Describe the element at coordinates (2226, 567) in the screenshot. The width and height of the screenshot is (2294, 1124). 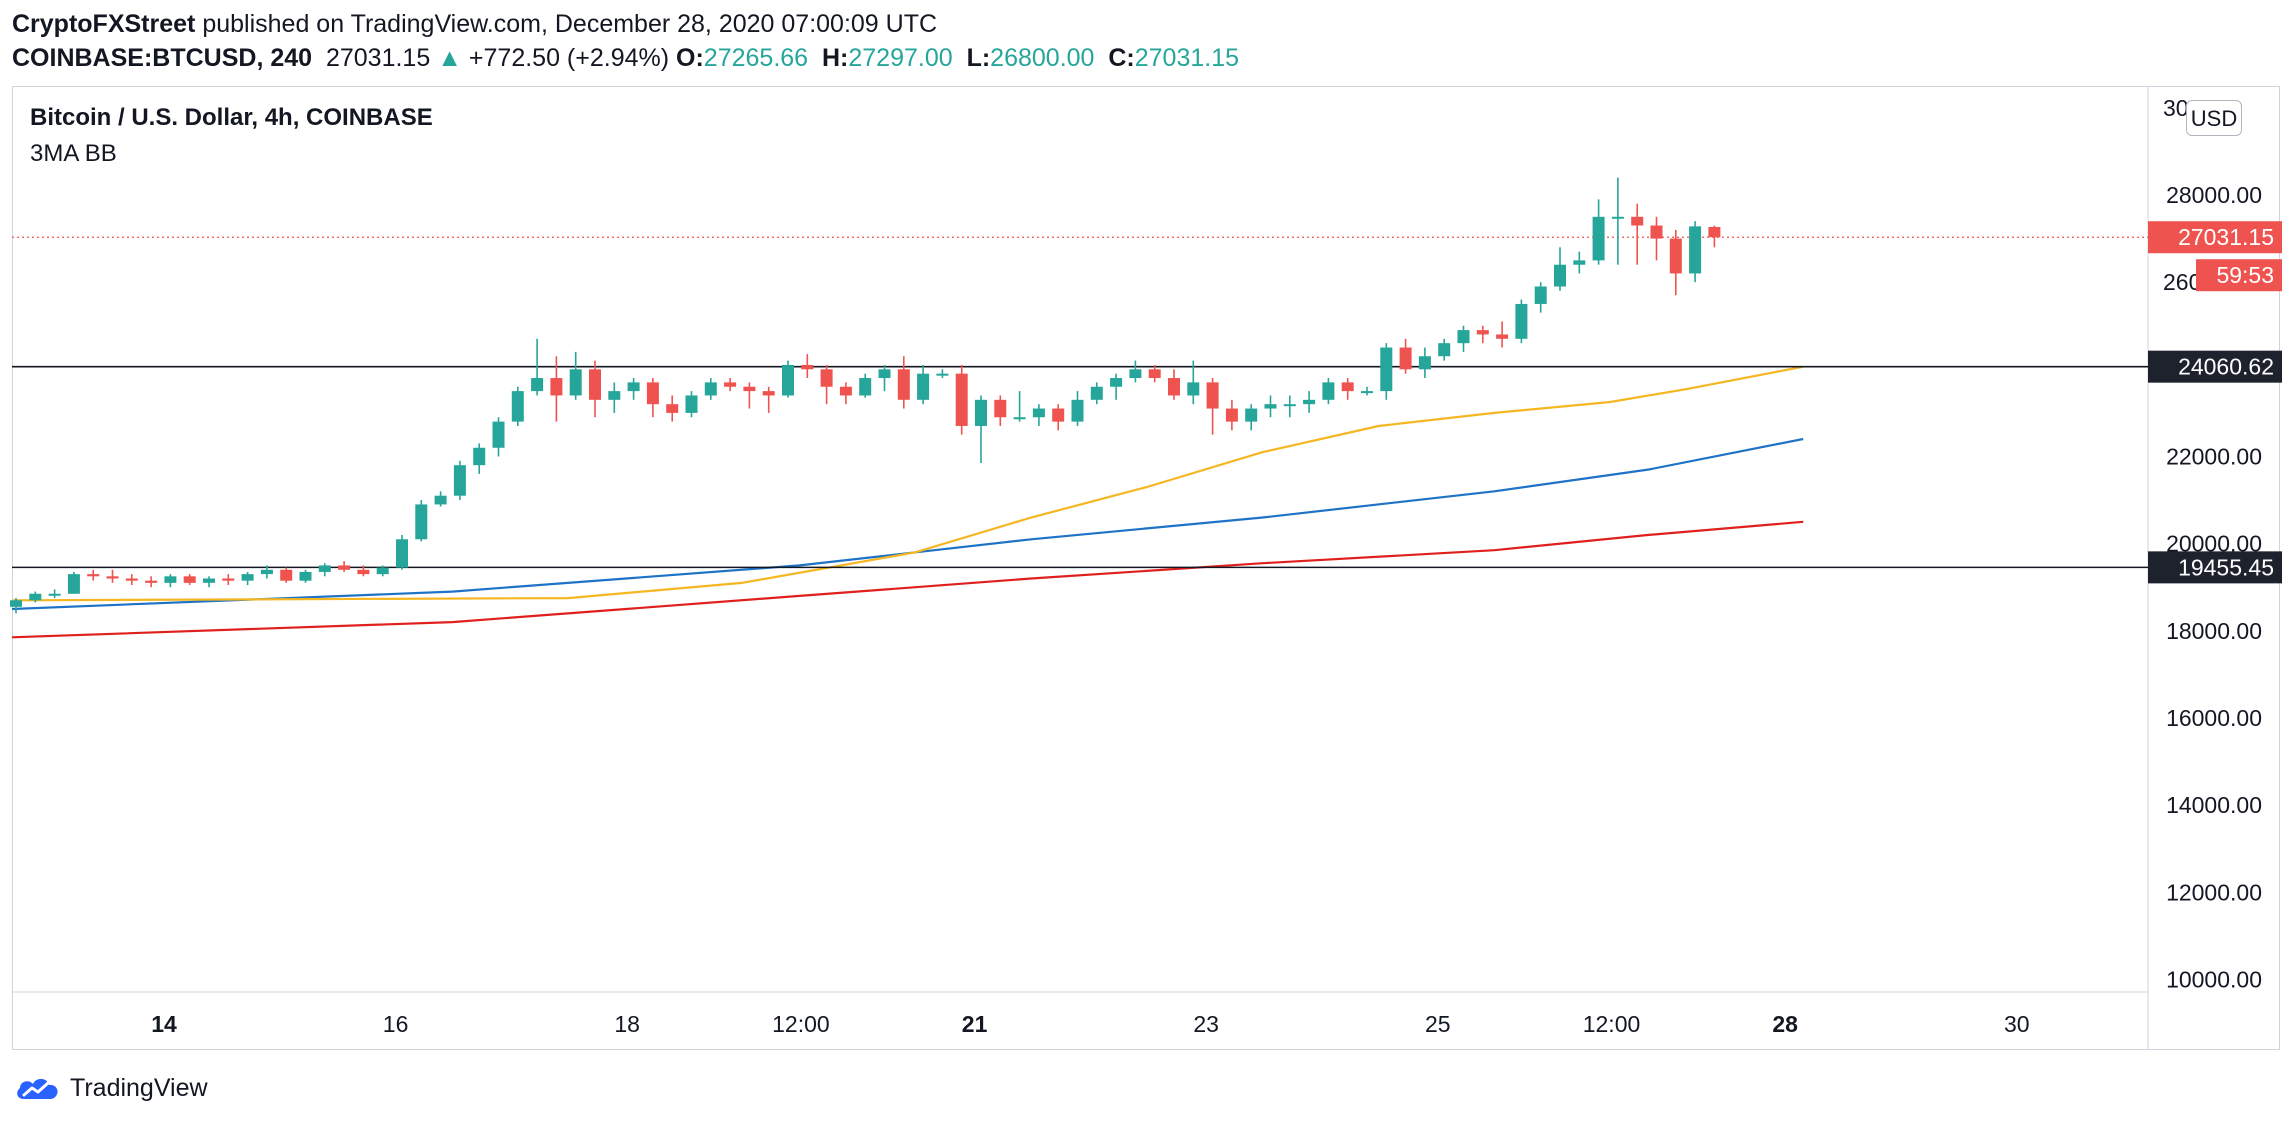
I see `price-label-text: 19455.45` at that location.